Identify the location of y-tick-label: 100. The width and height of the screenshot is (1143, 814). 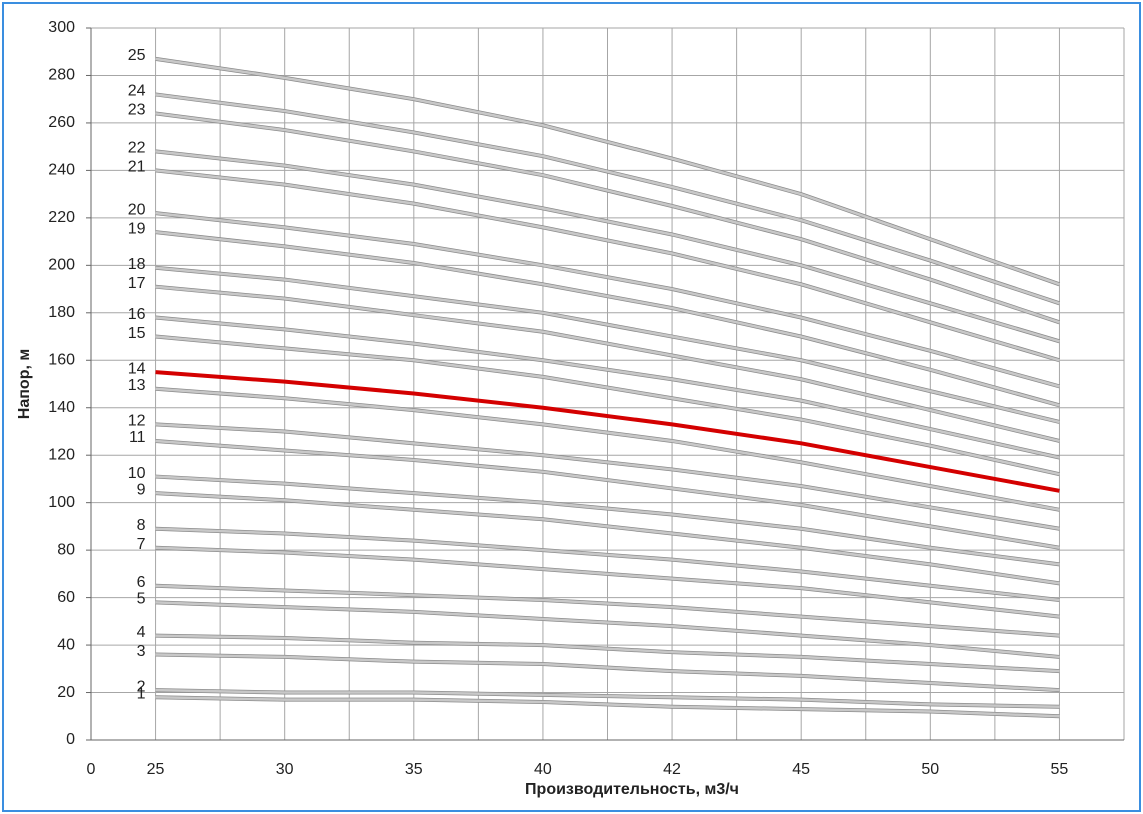
(61, 502).